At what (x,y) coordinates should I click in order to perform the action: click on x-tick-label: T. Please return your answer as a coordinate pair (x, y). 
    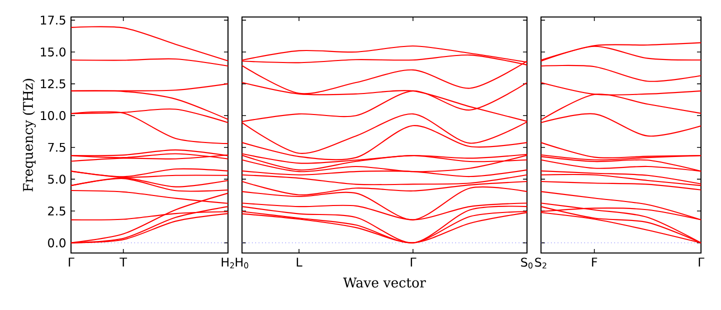
    Looking at the image, I should click on (124, 262).